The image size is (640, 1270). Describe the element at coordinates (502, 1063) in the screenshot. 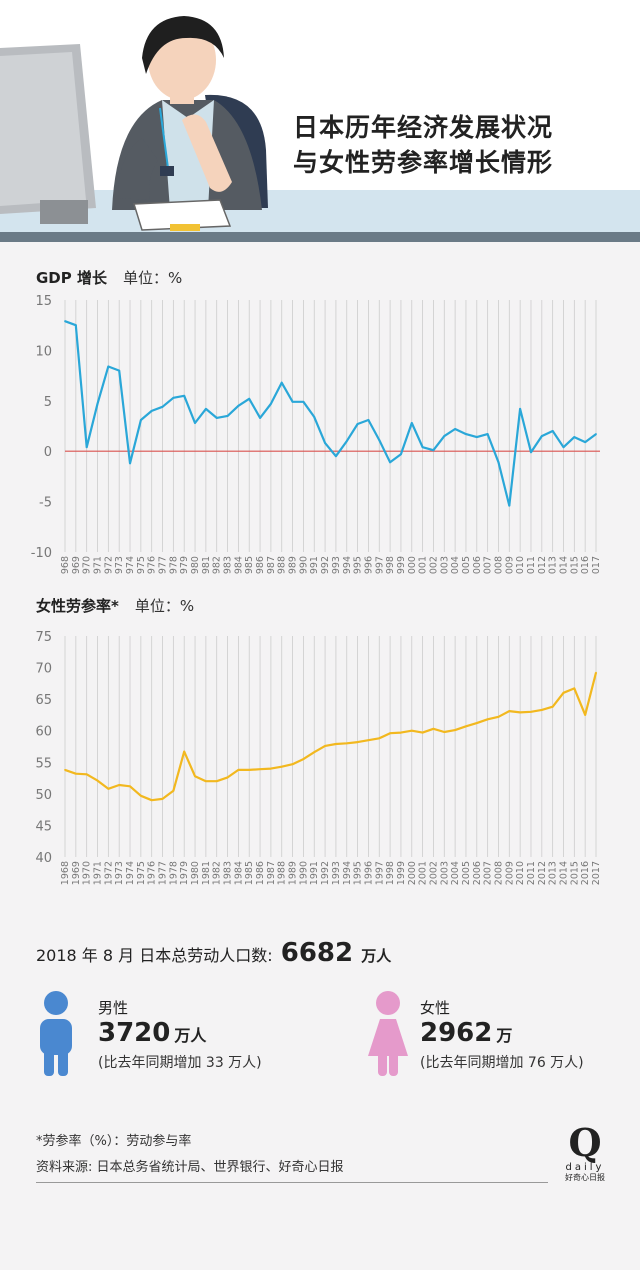

I see `female-note: (比去年同期增加 76 万人)` at that location.